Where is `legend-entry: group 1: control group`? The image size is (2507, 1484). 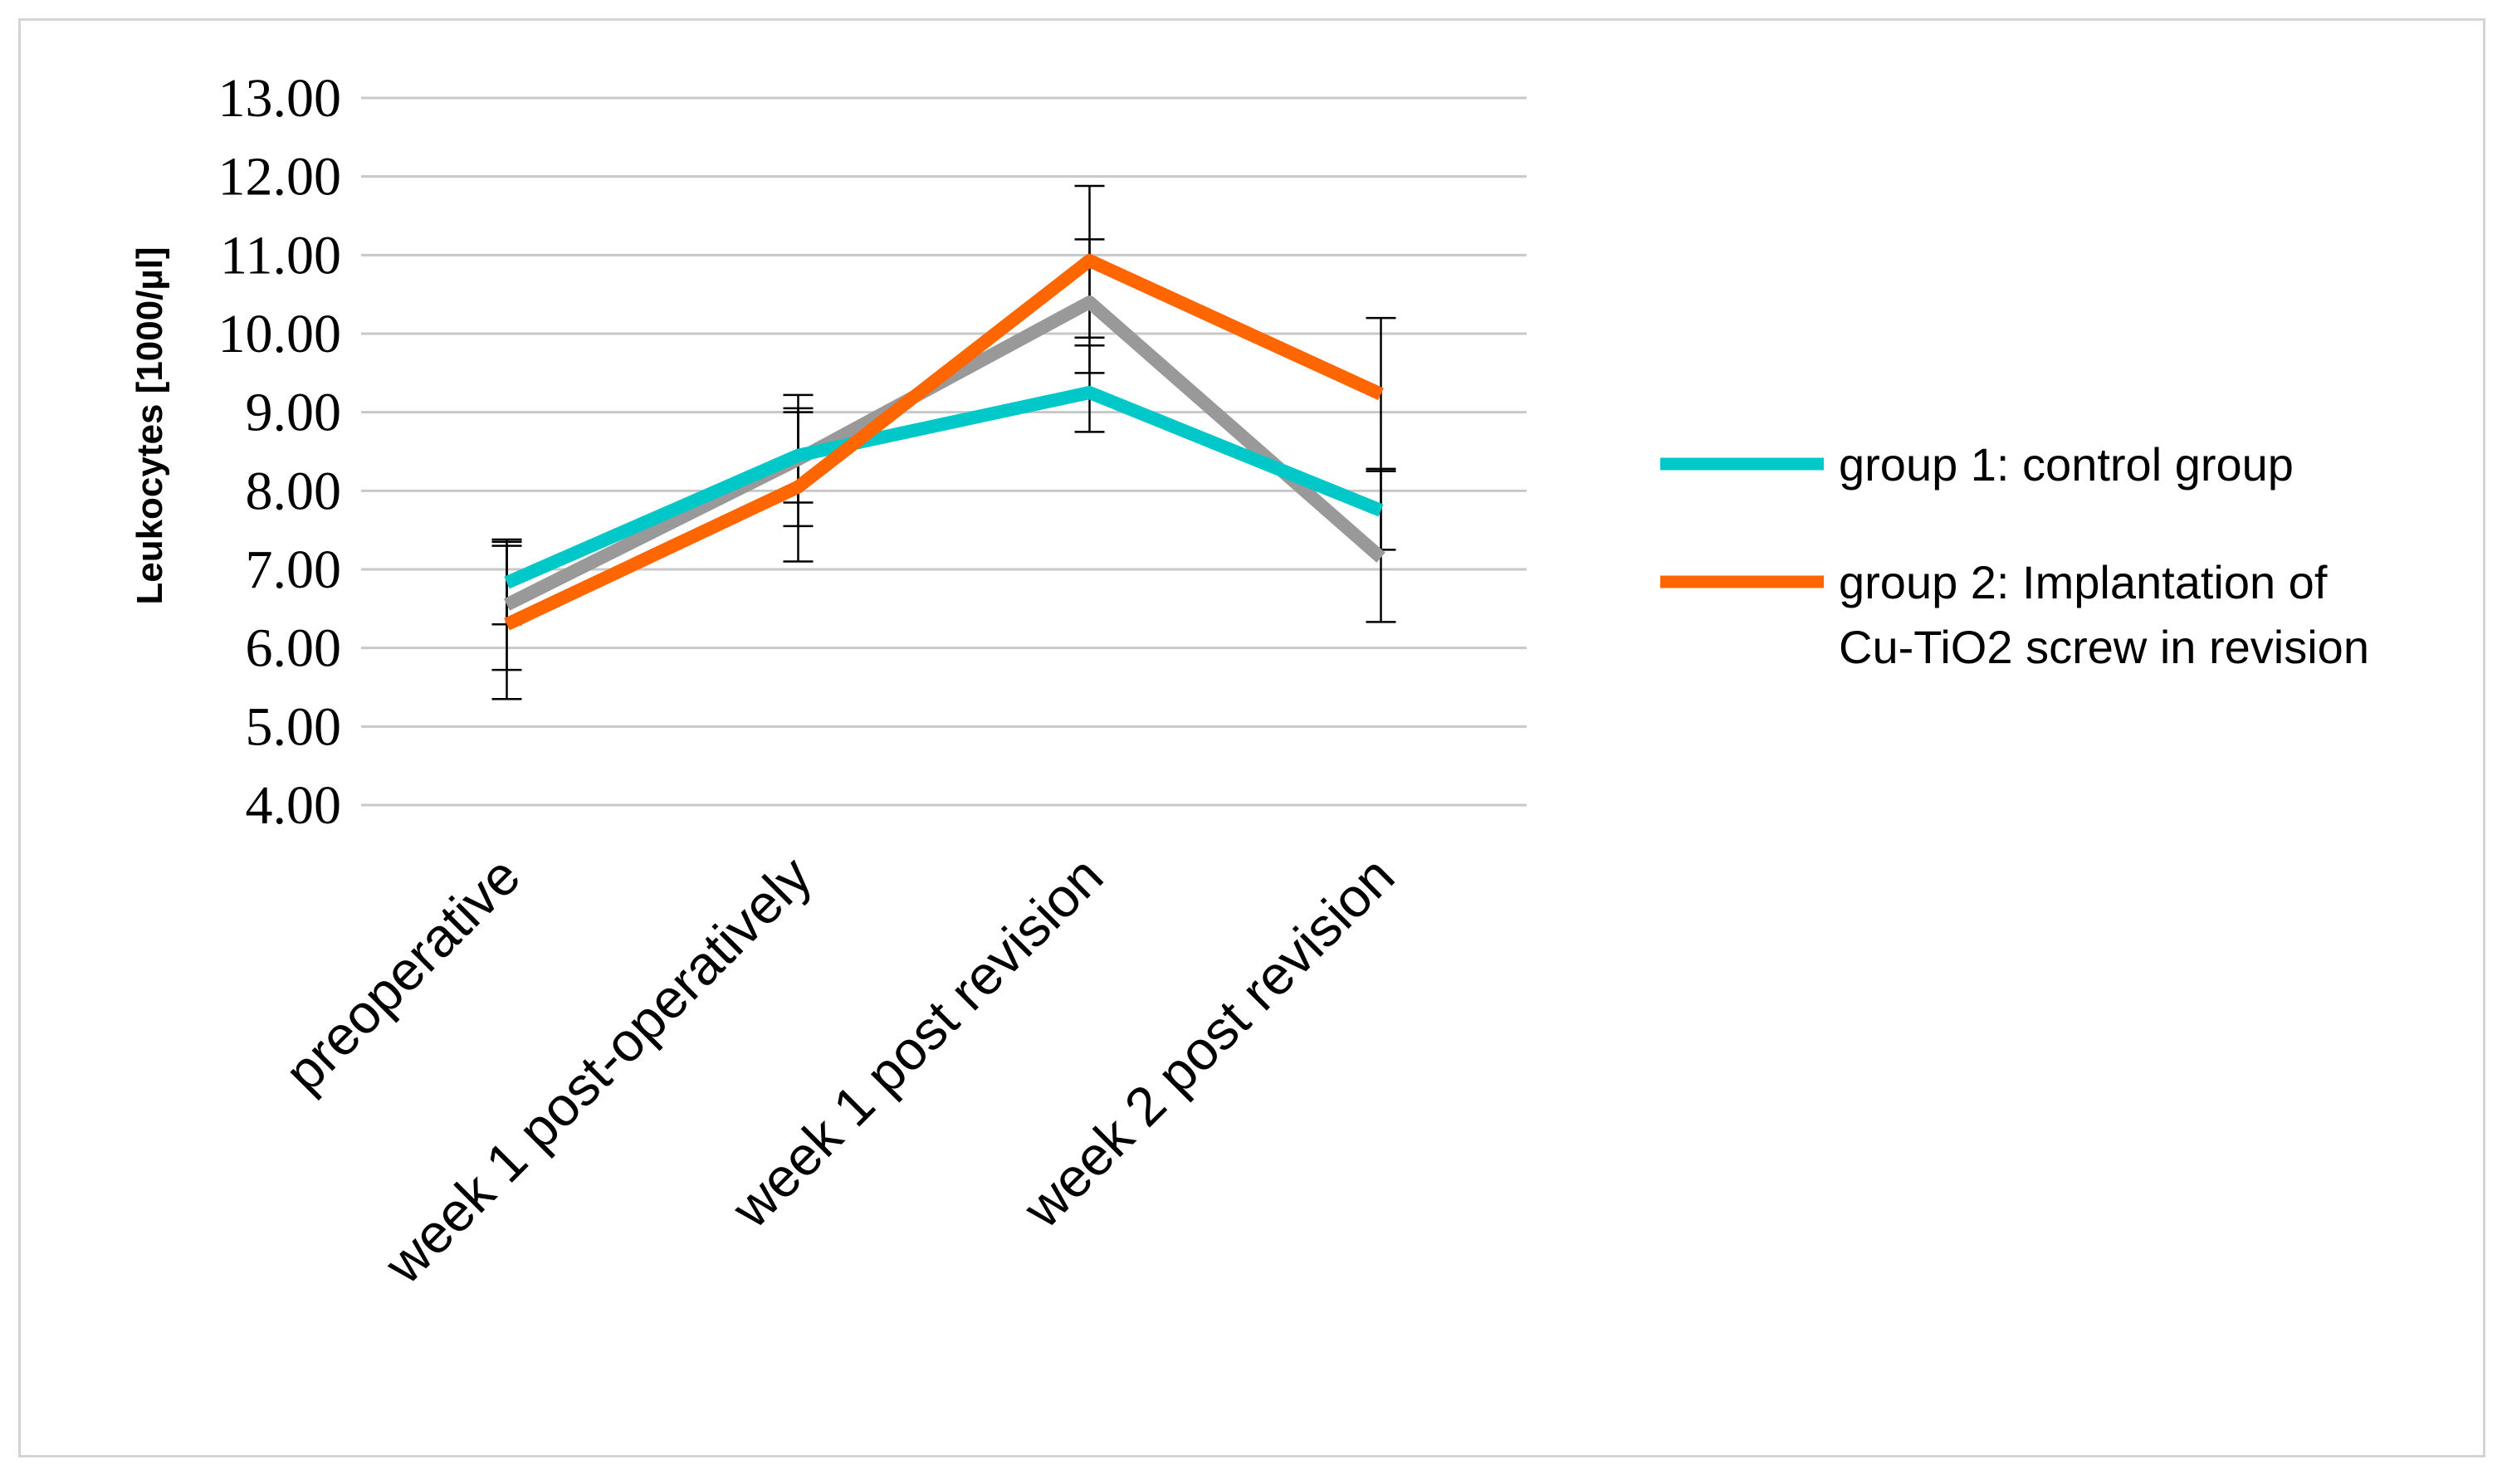 legend-entry: group 1: control group is located at coordinates (1977, 464).